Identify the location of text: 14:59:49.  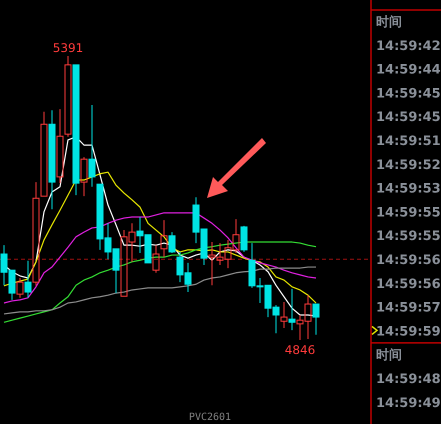
(408, 403).